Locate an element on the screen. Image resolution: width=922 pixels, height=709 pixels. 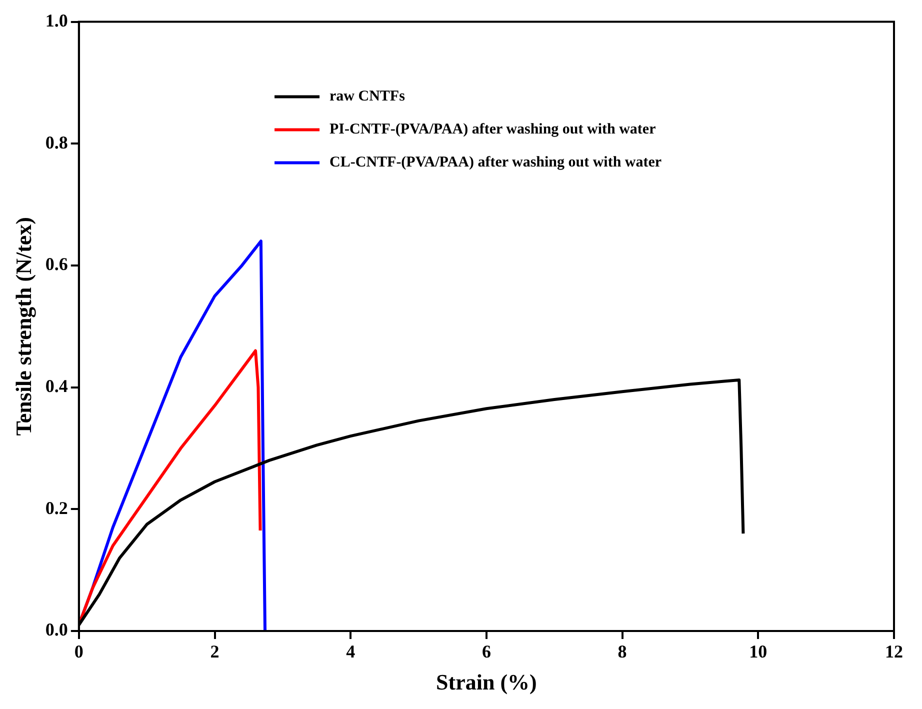
y-tick-label: 0.0 is located at coordinates (56, 630).